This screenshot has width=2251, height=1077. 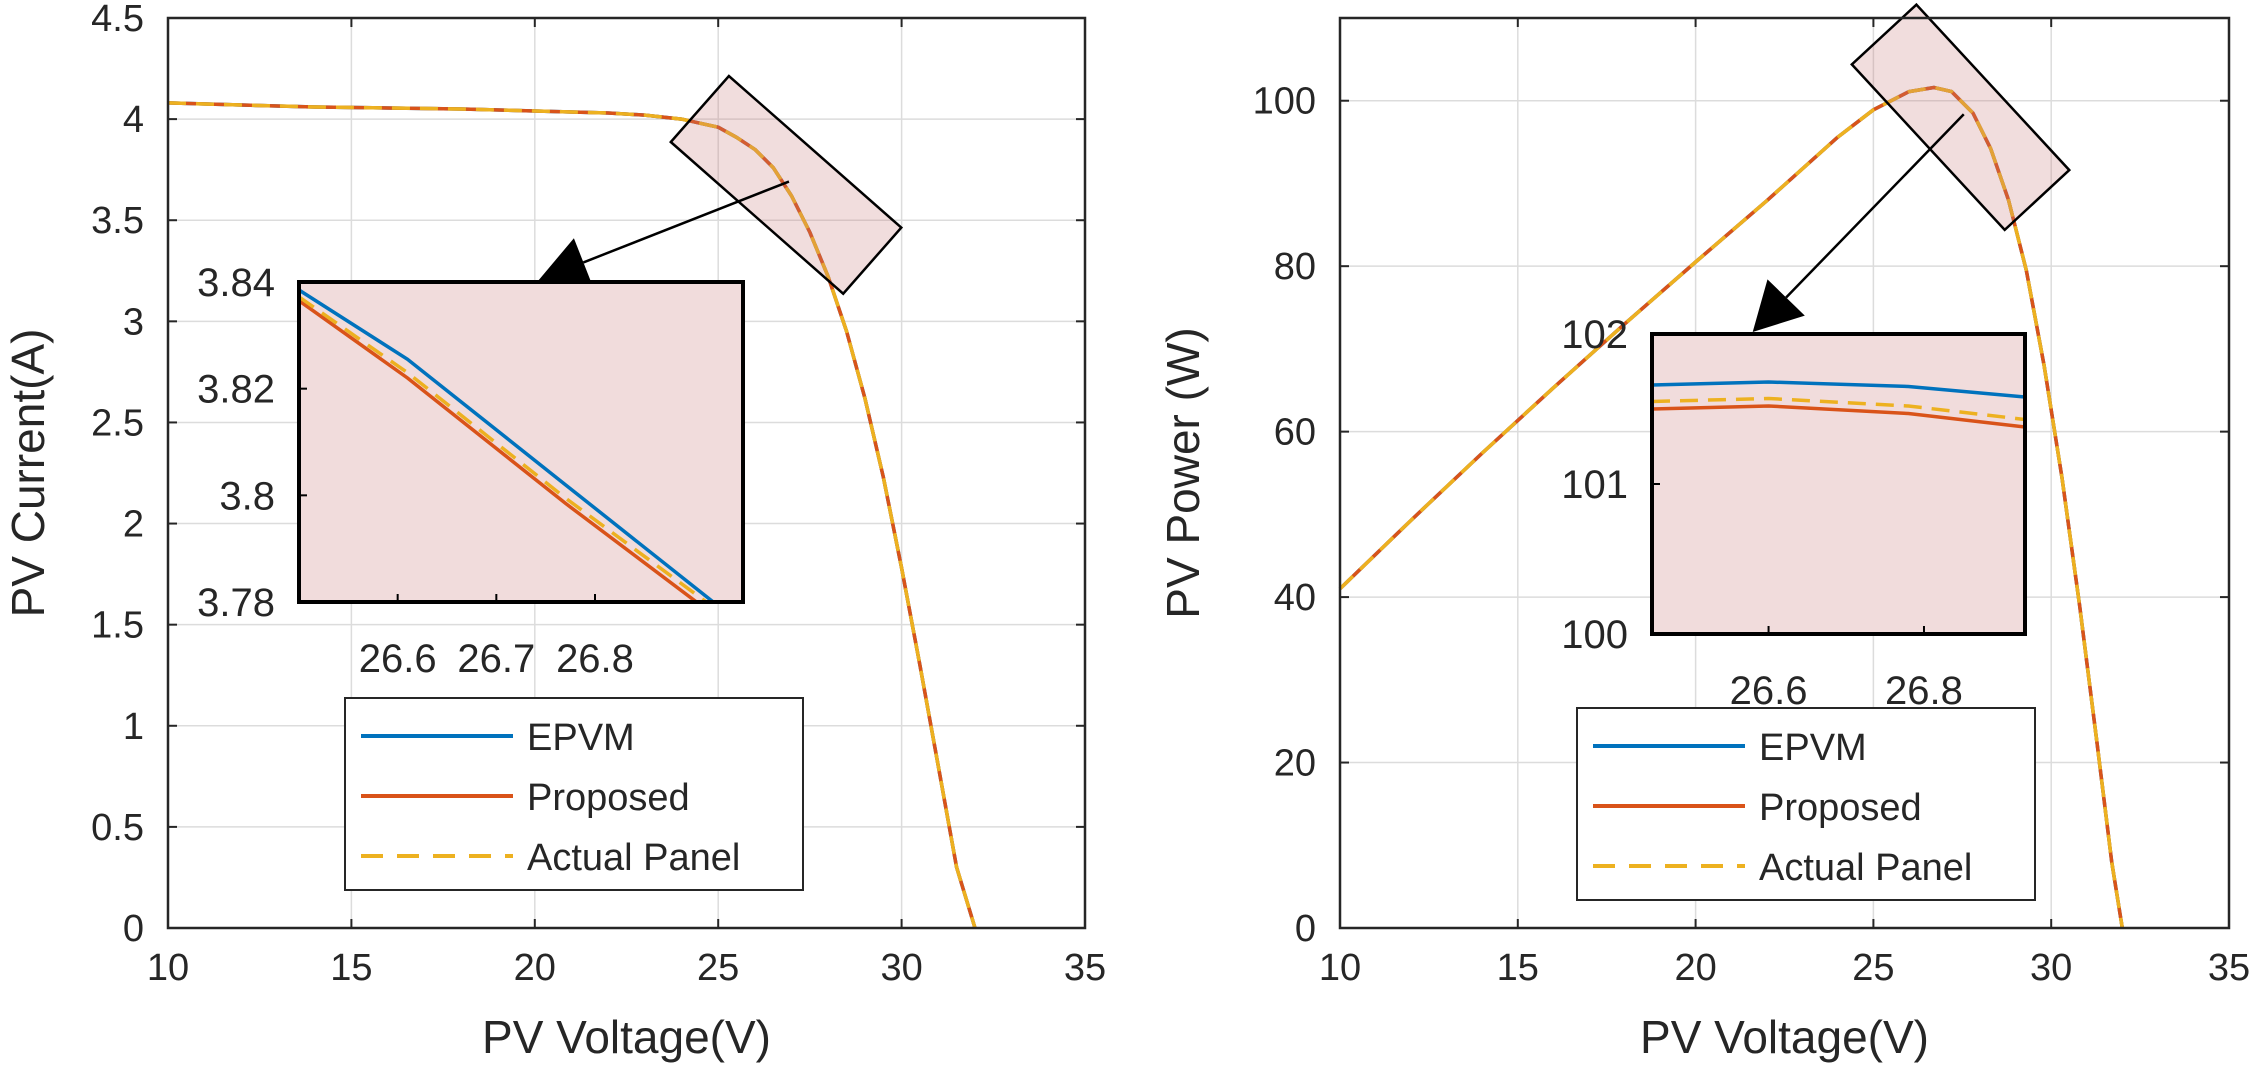 I want to click on zoom-highlight-box, so click(x=786, y=185).